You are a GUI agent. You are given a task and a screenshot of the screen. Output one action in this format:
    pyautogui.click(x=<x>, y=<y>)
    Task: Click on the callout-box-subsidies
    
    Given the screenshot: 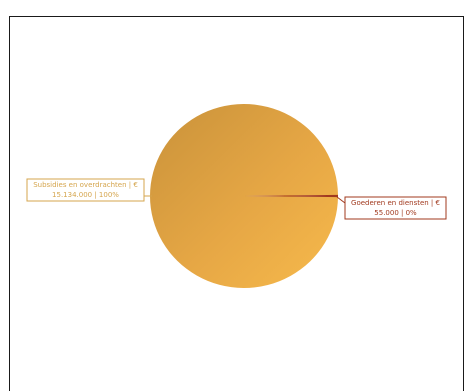 What is the action you would take?
    pyautogui.click(x=85, y=190)
    